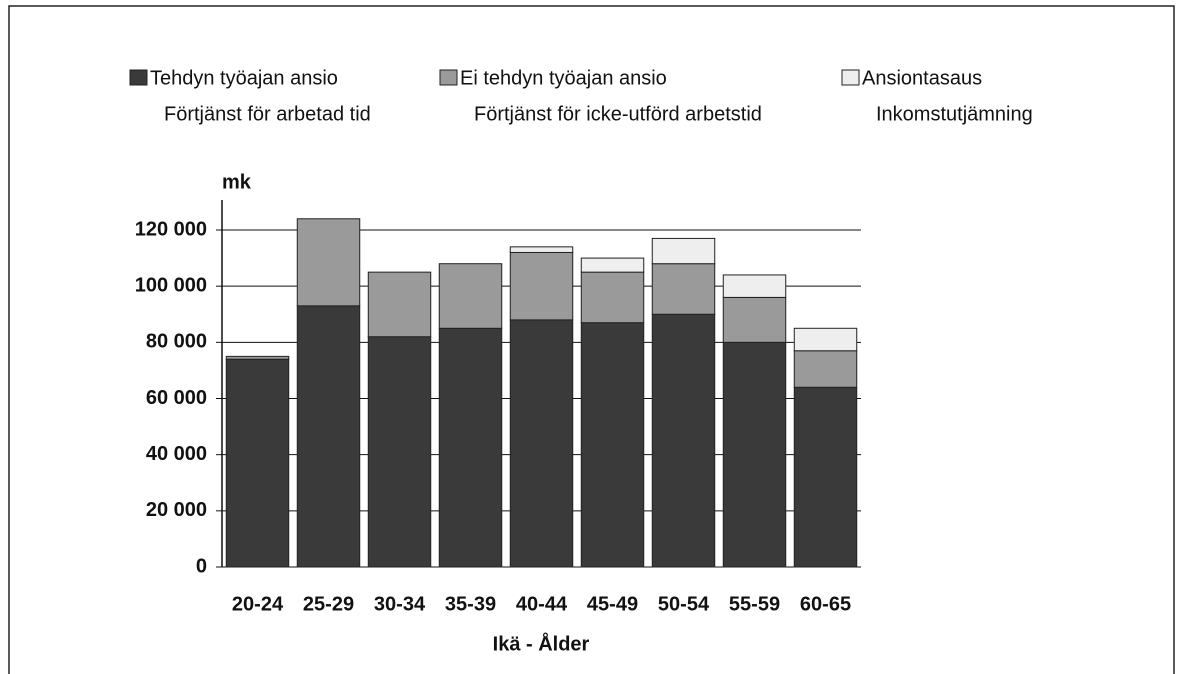 Image resolution: width=1183 pixels, height=674 pixels. Describe the element at coordinates (267, 114) in the screenshot. I see `legend-label-sv: Förtjänst för arbetad tid` at that location.